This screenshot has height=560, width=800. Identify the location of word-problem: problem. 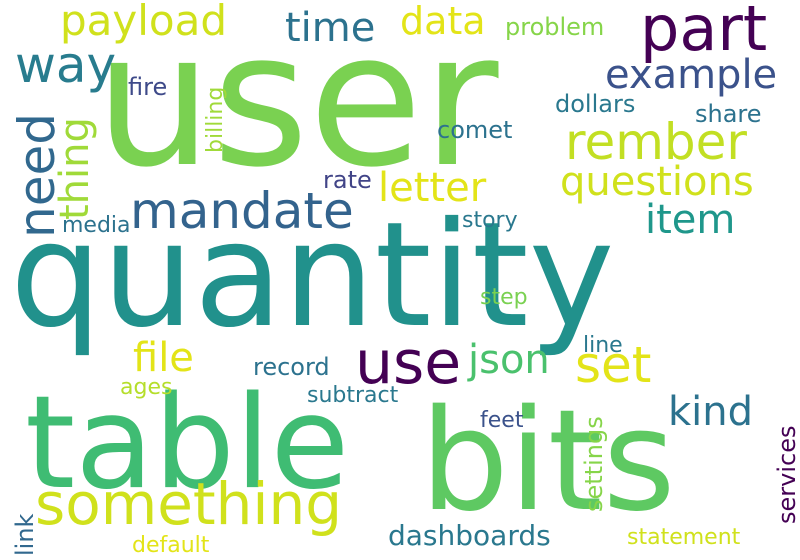
(555, 27).